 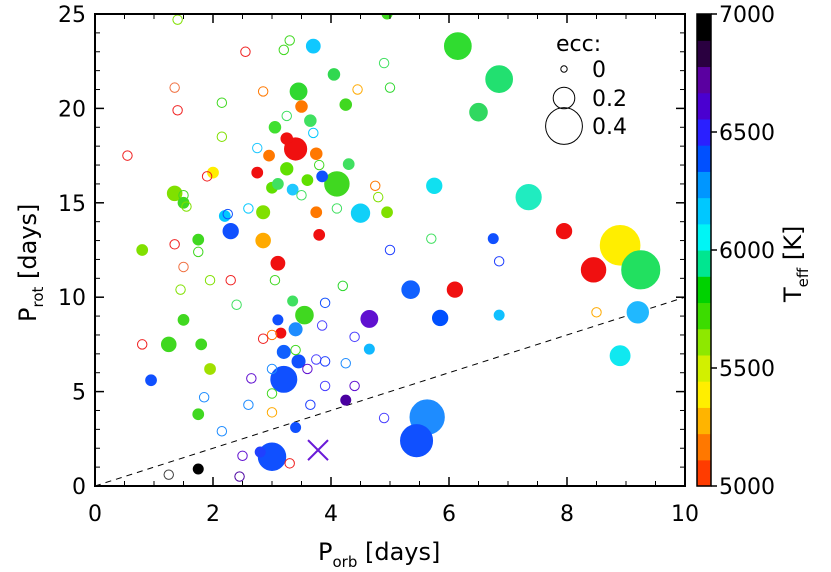 I want to click on colorbar-tick-label: 6000, so click(x=747, y=251).